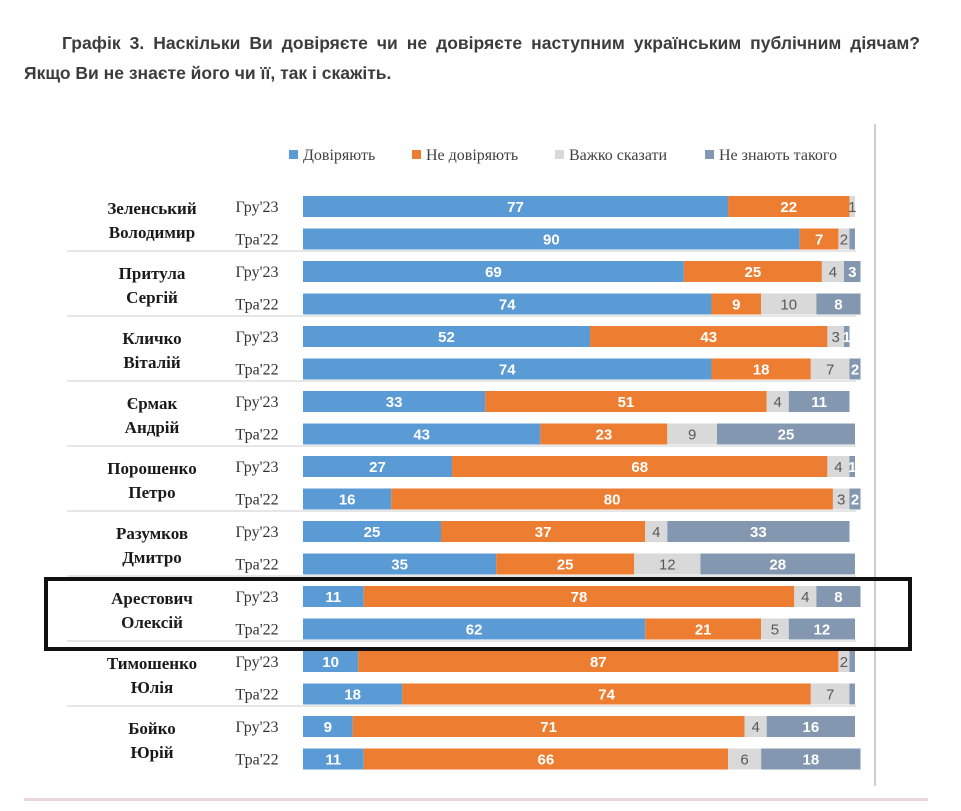 Image resolution: width=961 pixels, height=811 pixels. Describe the element at coordinates (703, 630) in the screenshot. I see `data-label-distrust: 21` at that location.